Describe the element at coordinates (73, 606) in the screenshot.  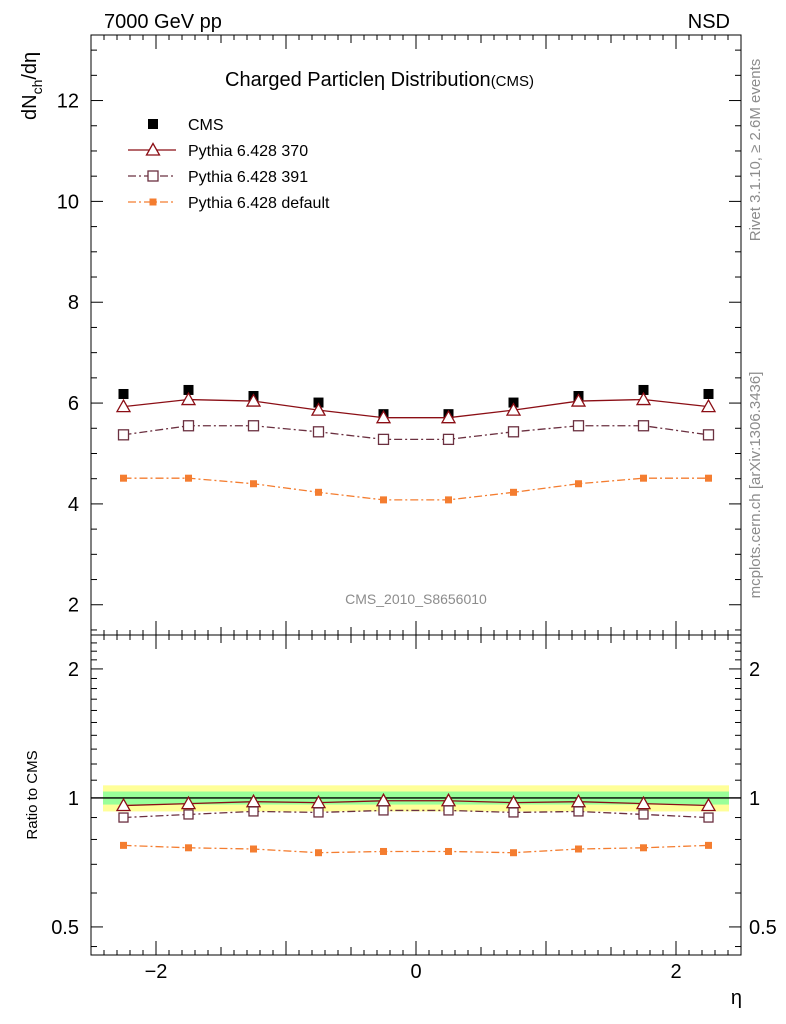
I see `y-tick-label: 2` at that location.